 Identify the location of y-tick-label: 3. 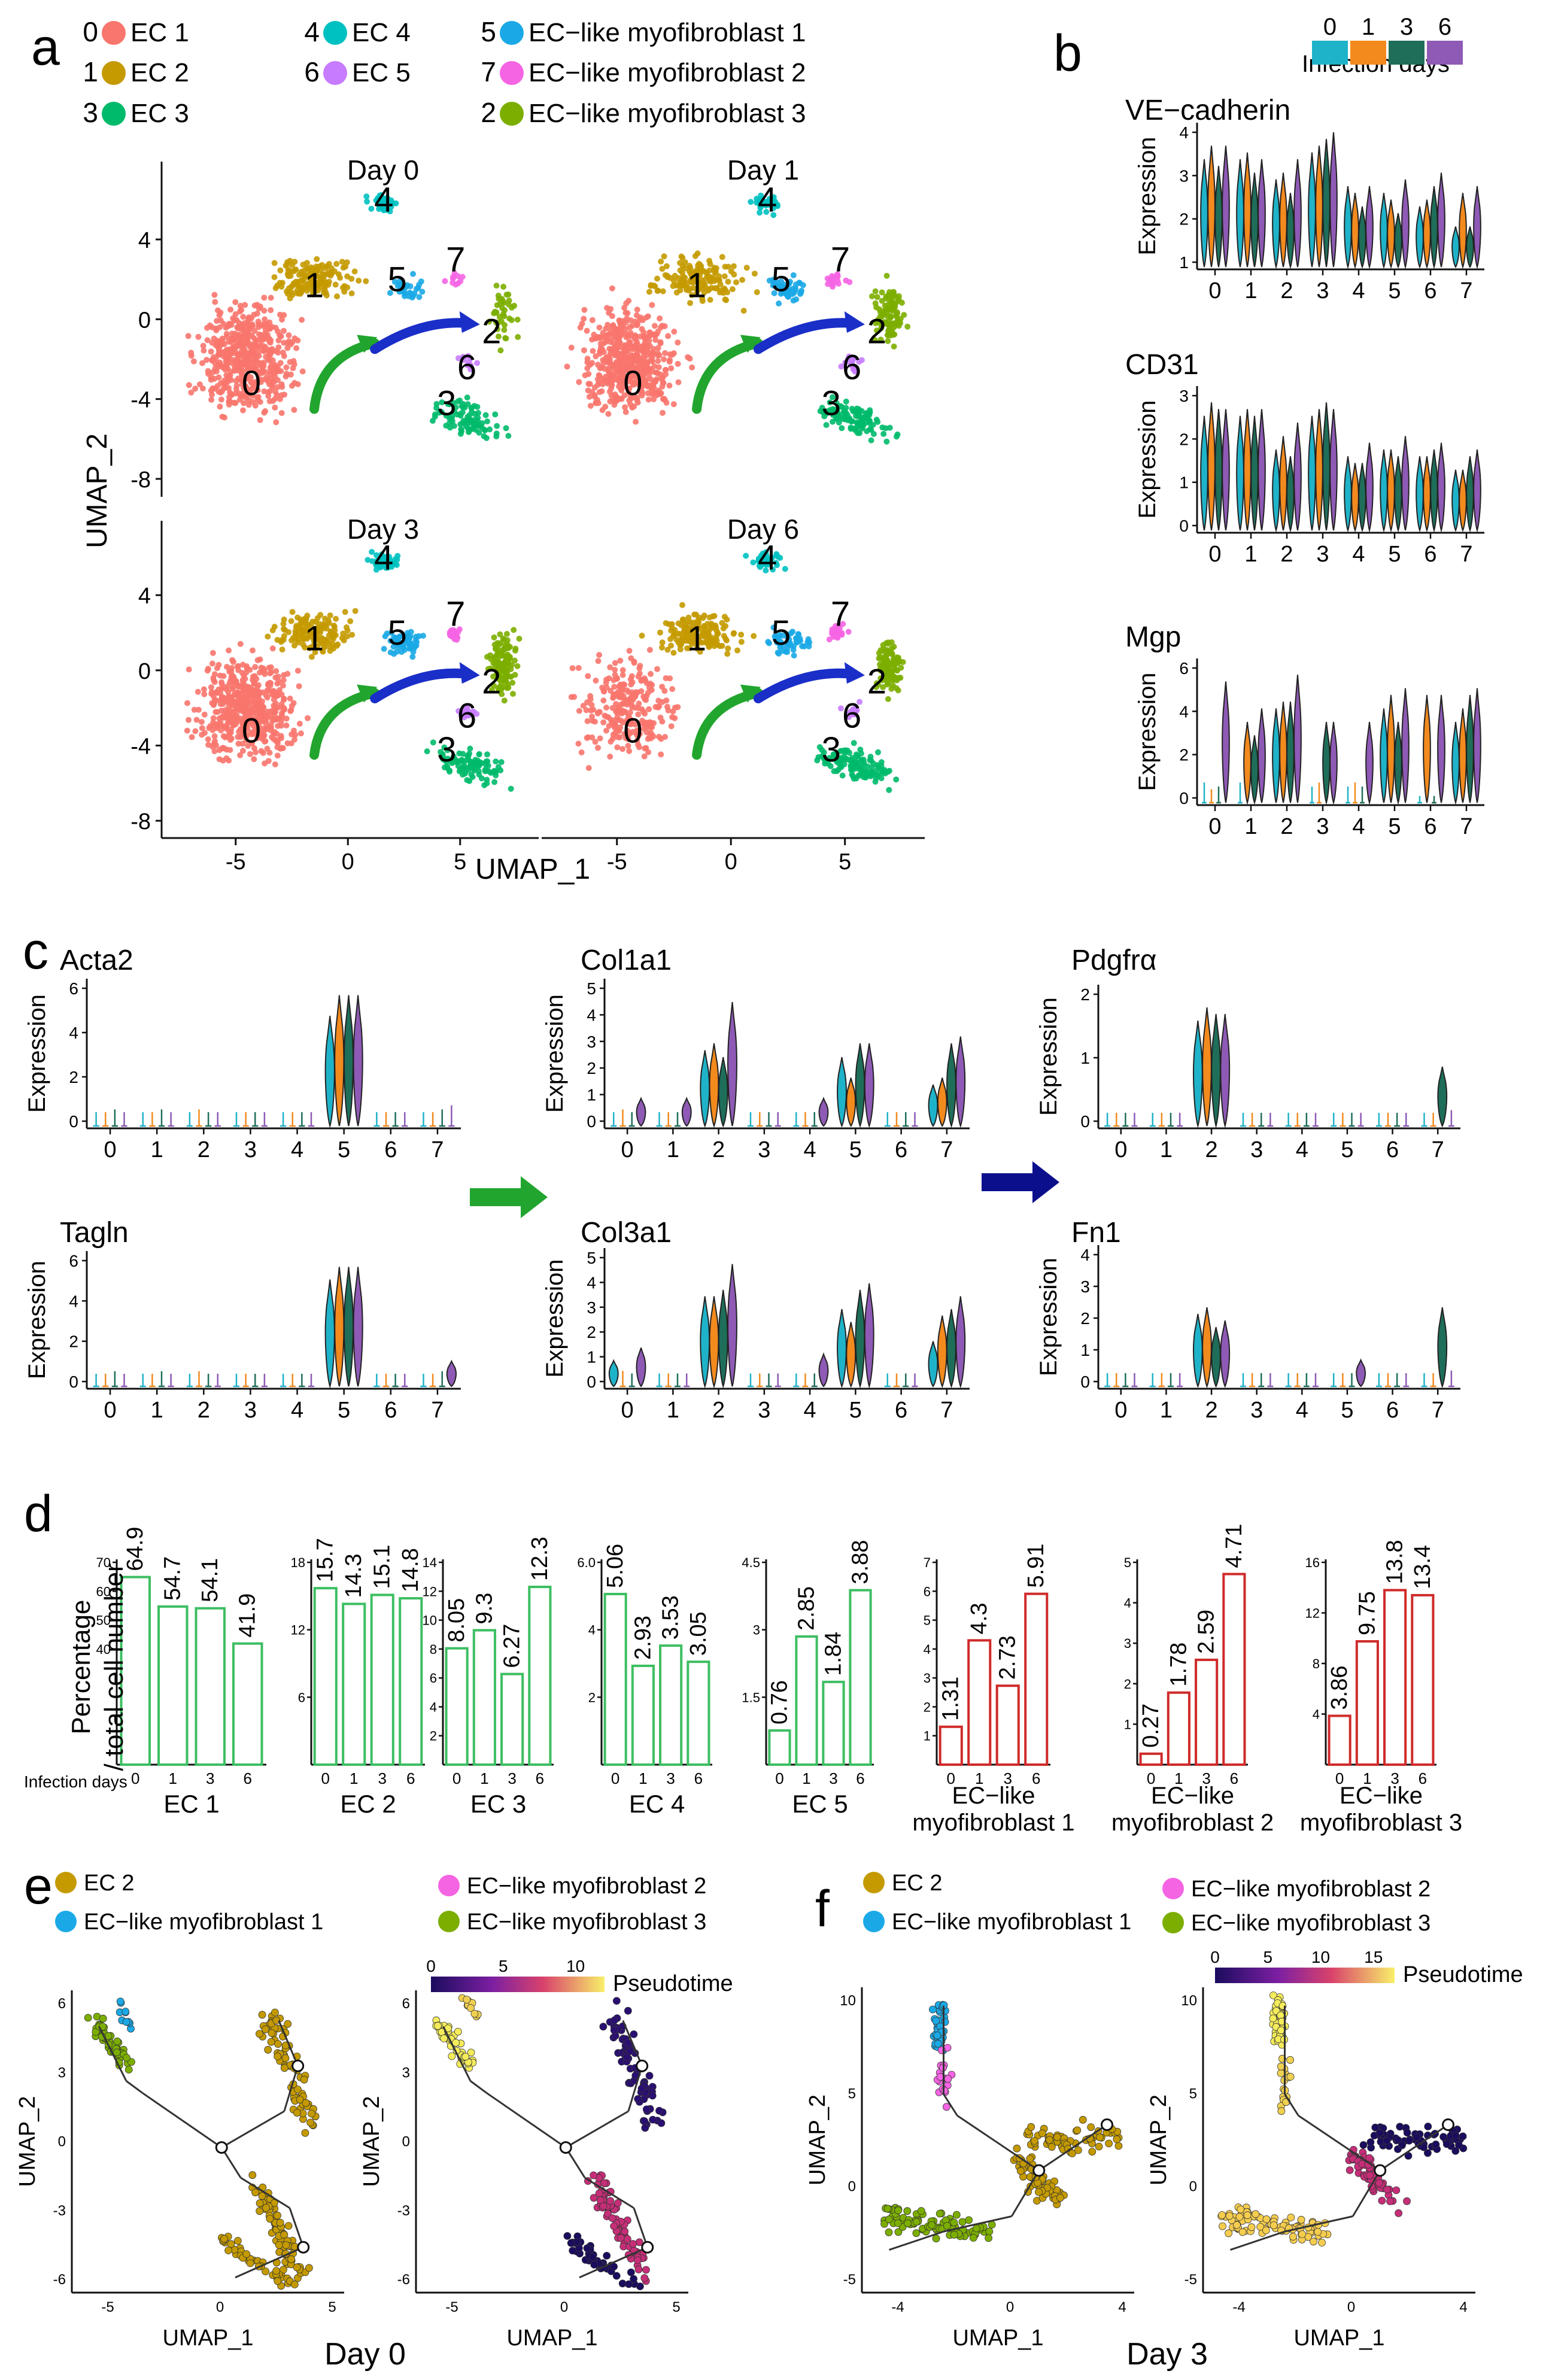
(1085, 1286).